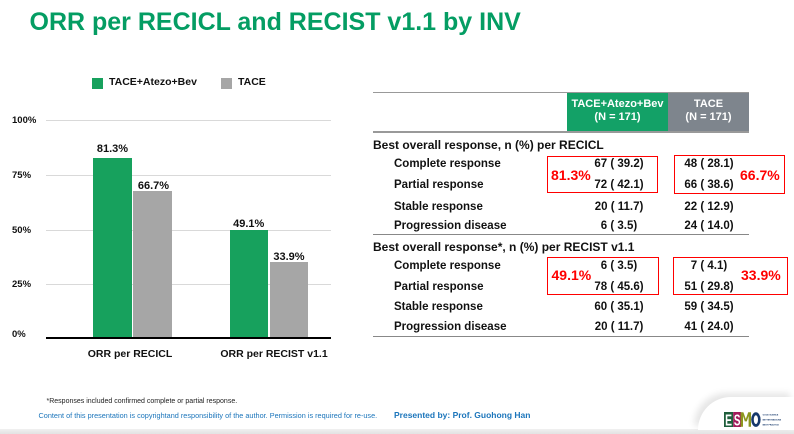 Image resolution: width=794 pixels, height=434 pixels. Describe the element at coordinates (737, 420) in the screenshot. I see `svg-text: S` at that location.